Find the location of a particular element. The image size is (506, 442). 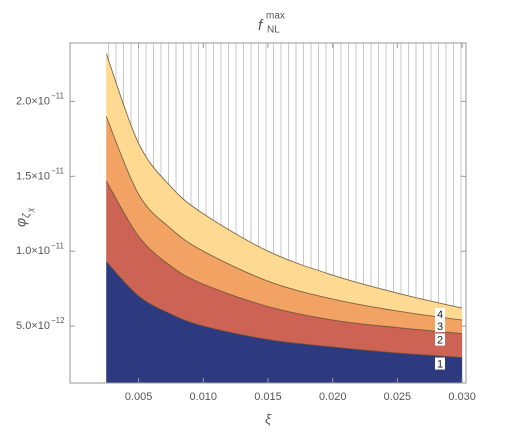

x-tick-label: 0.010 is located at coordinates (204, 397).